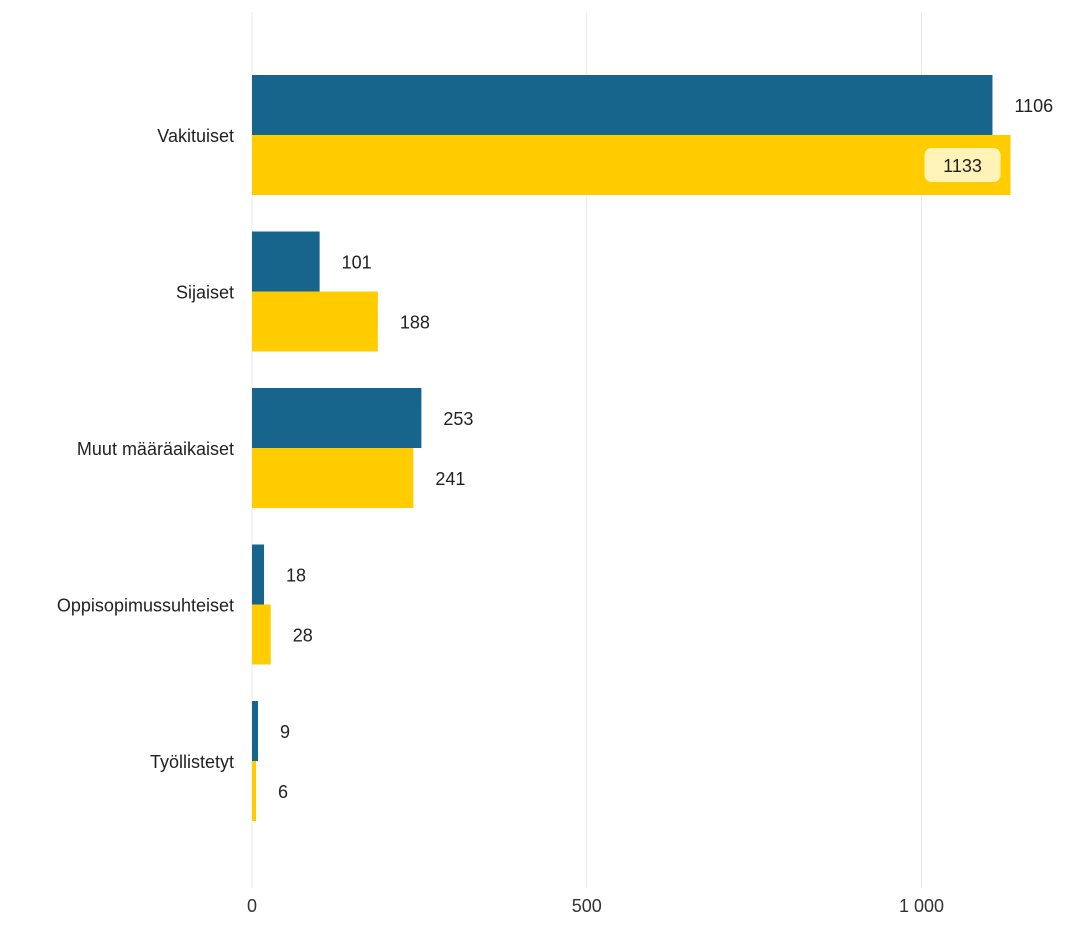 This screenshot has height=925, width=1068. Describe the element at coordinates (303, 636) in the screenshot. I see `data-label: 28` at that location.